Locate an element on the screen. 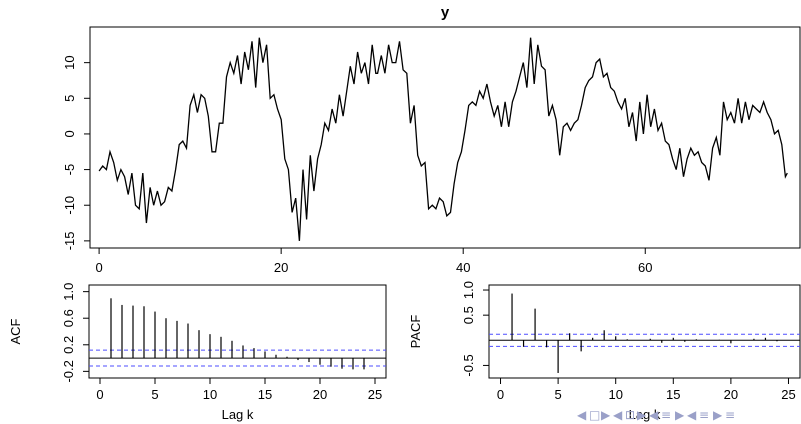 The width and height of the screenshot is (801, 424). chart-title: y is located at coordinates (445, 12).